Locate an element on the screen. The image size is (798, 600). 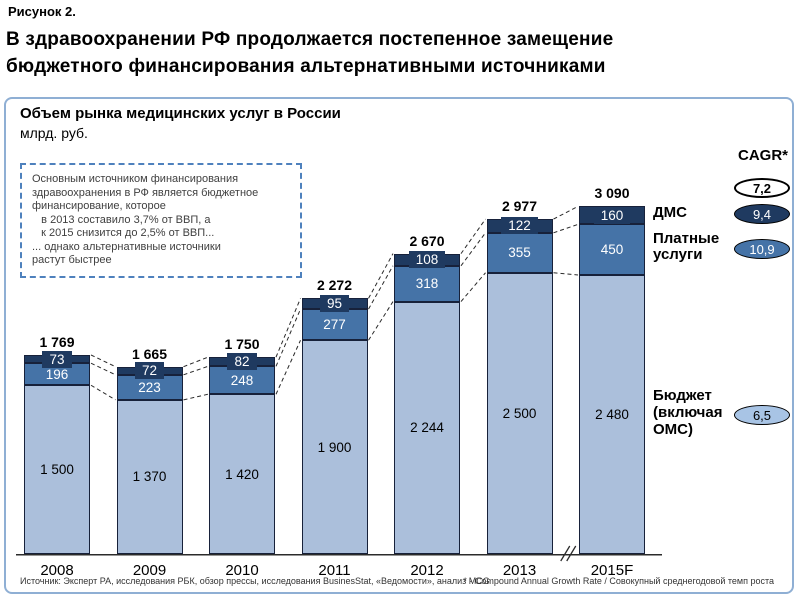
chart-title: Объем рынка медицинских услуг в России is located at coordinates (180, 113).